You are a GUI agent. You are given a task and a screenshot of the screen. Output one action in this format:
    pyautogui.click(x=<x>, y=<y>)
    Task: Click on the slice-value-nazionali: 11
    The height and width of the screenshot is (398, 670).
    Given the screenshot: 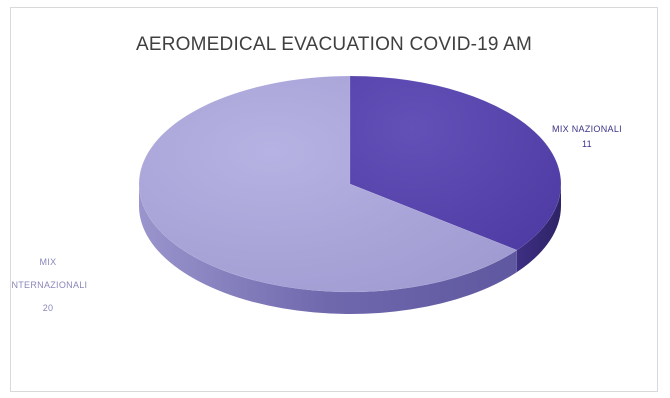 What is the action you would take?
    pyautogui.click(x=587, y=144)
    